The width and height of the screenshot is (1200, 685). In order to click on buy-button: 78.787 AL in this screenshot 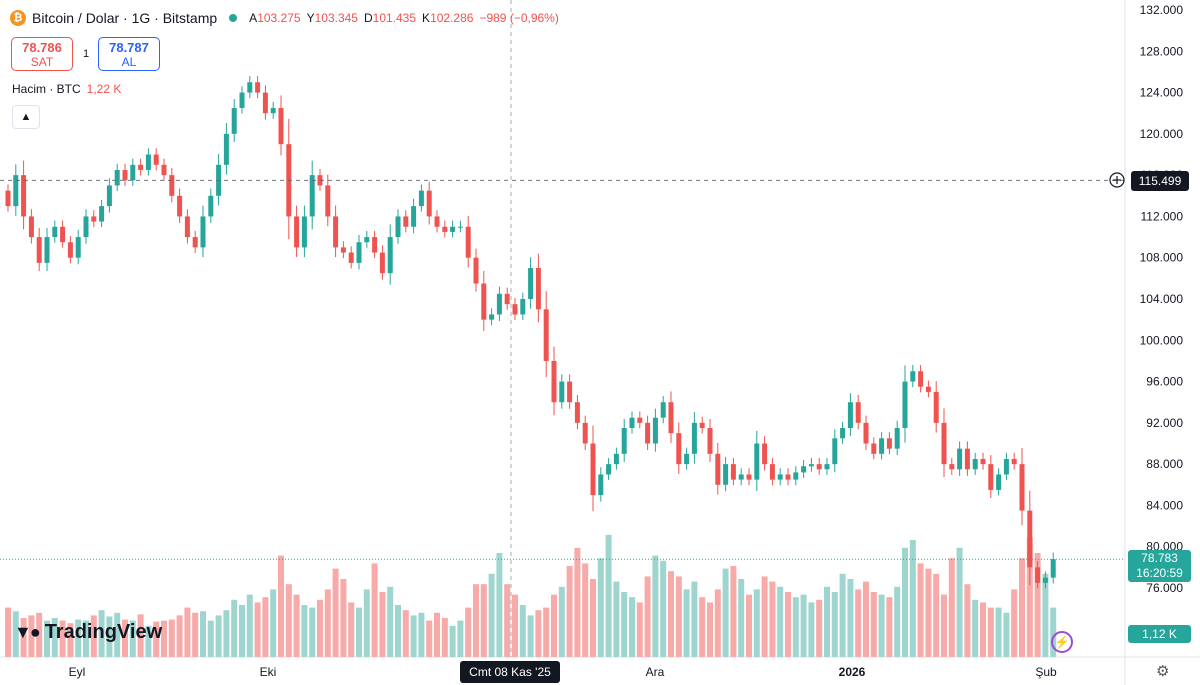, I will do `click(129, 54)`.